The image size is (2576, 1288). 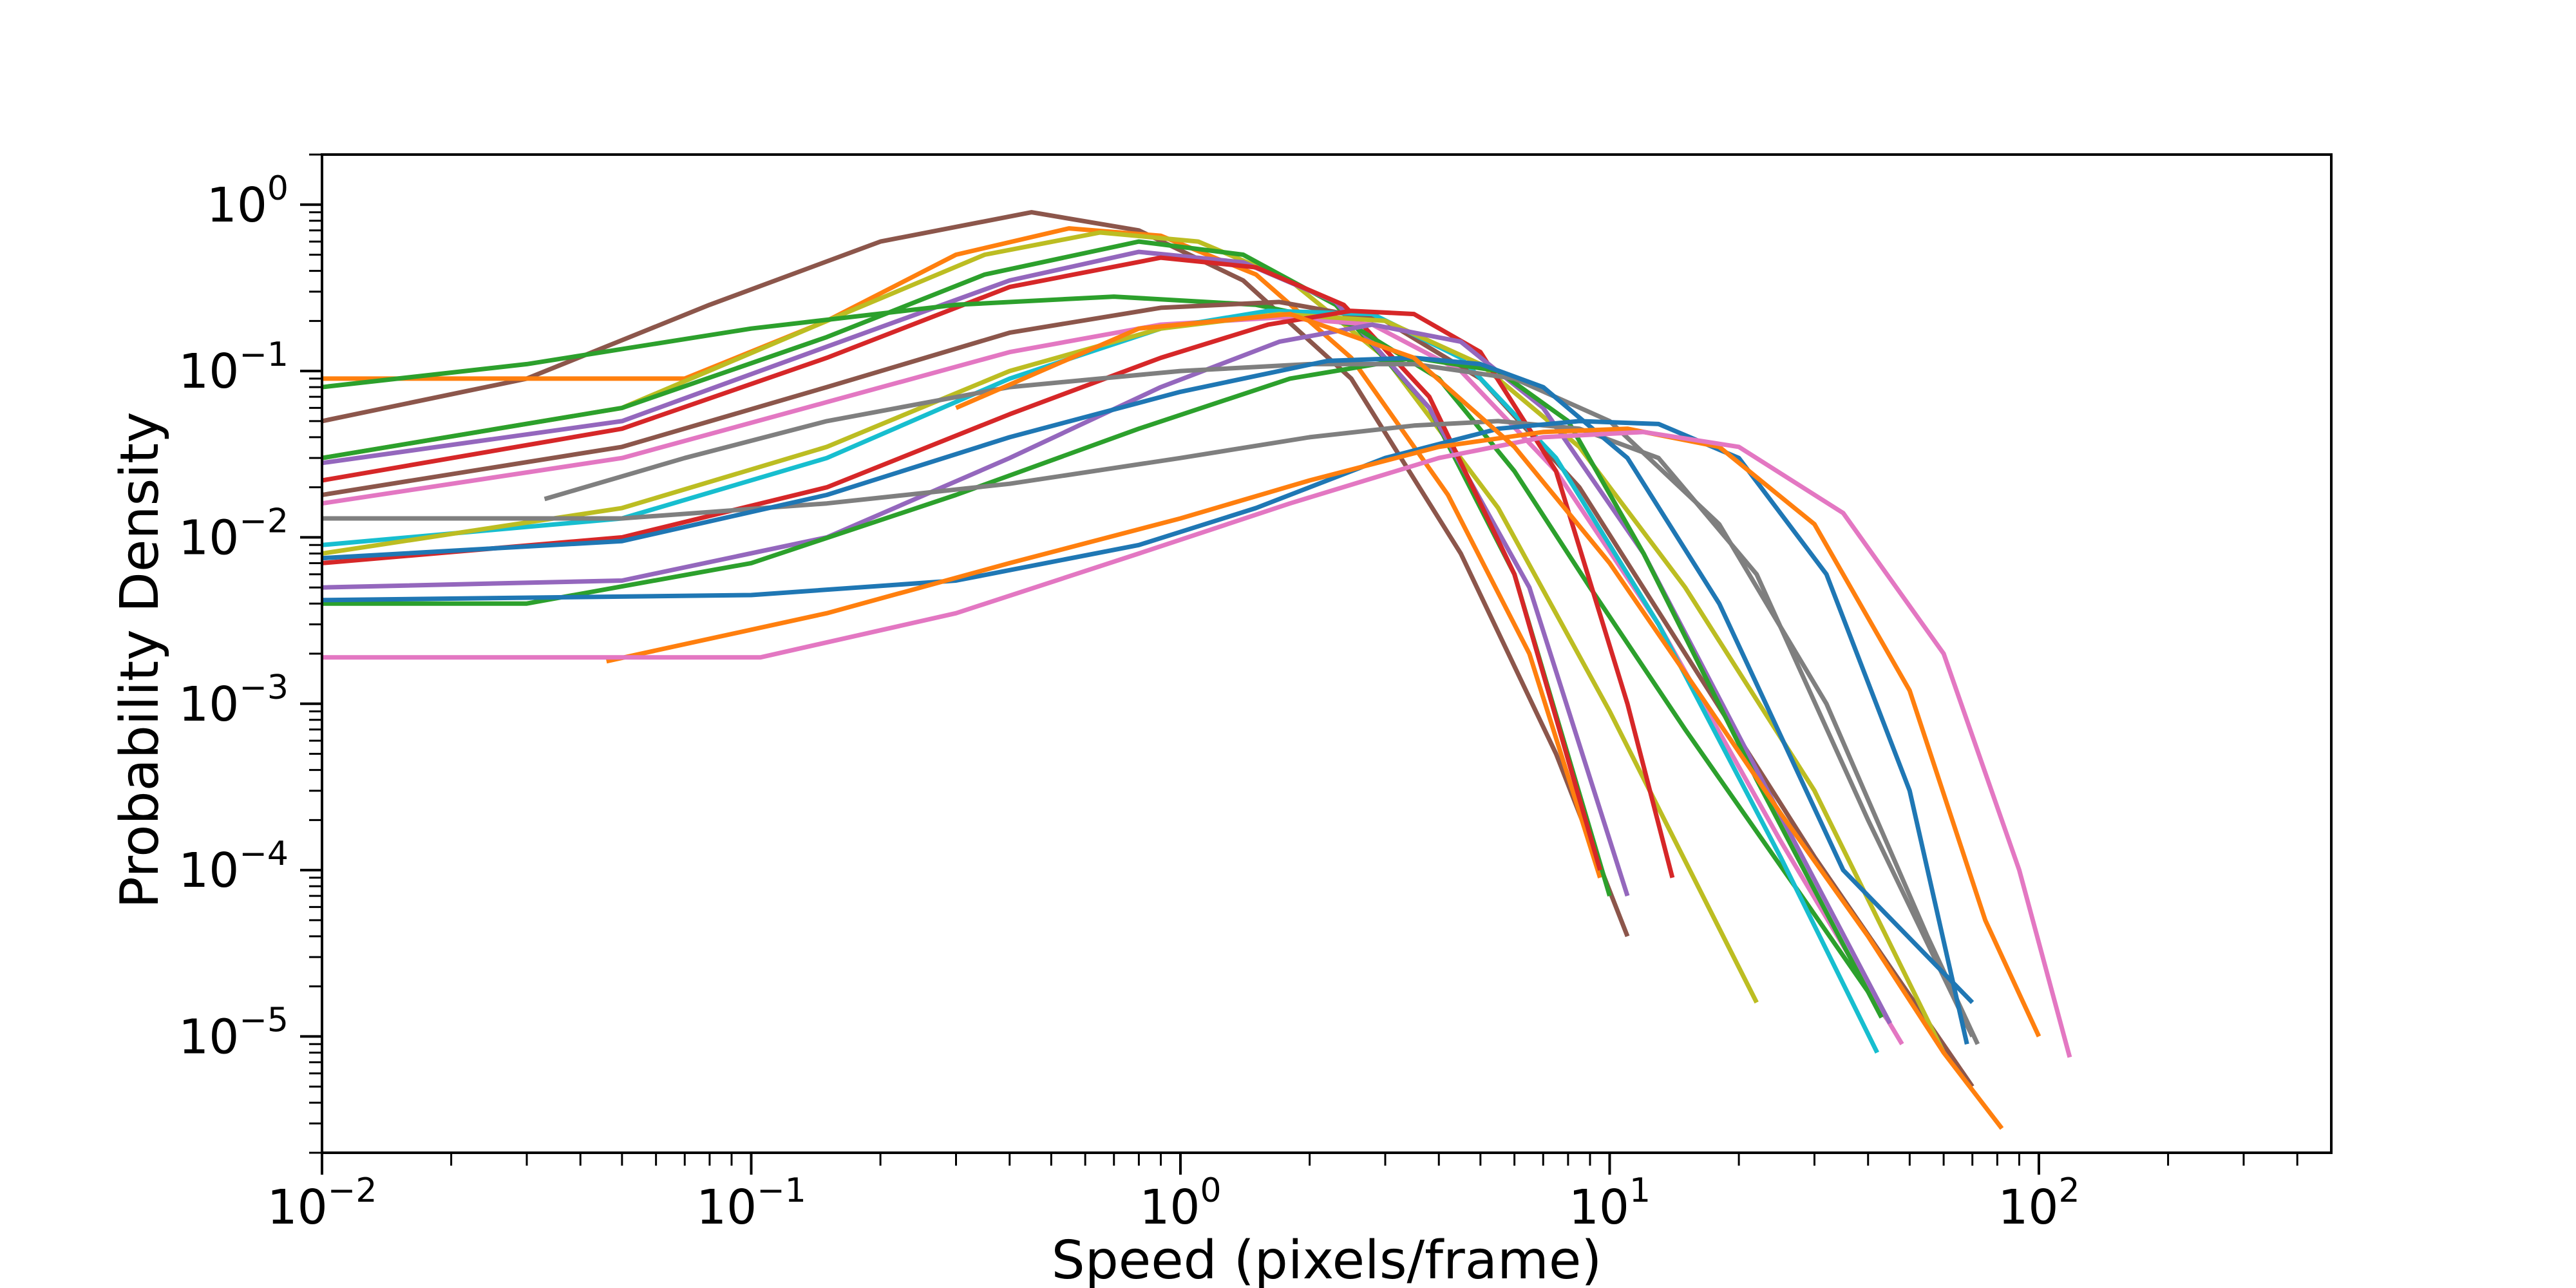 What do you see at coordinates (1610, 1203) in the screenshot?
I see `x-tick-label-4: 10¹` at bounding box center [1610, 1203].